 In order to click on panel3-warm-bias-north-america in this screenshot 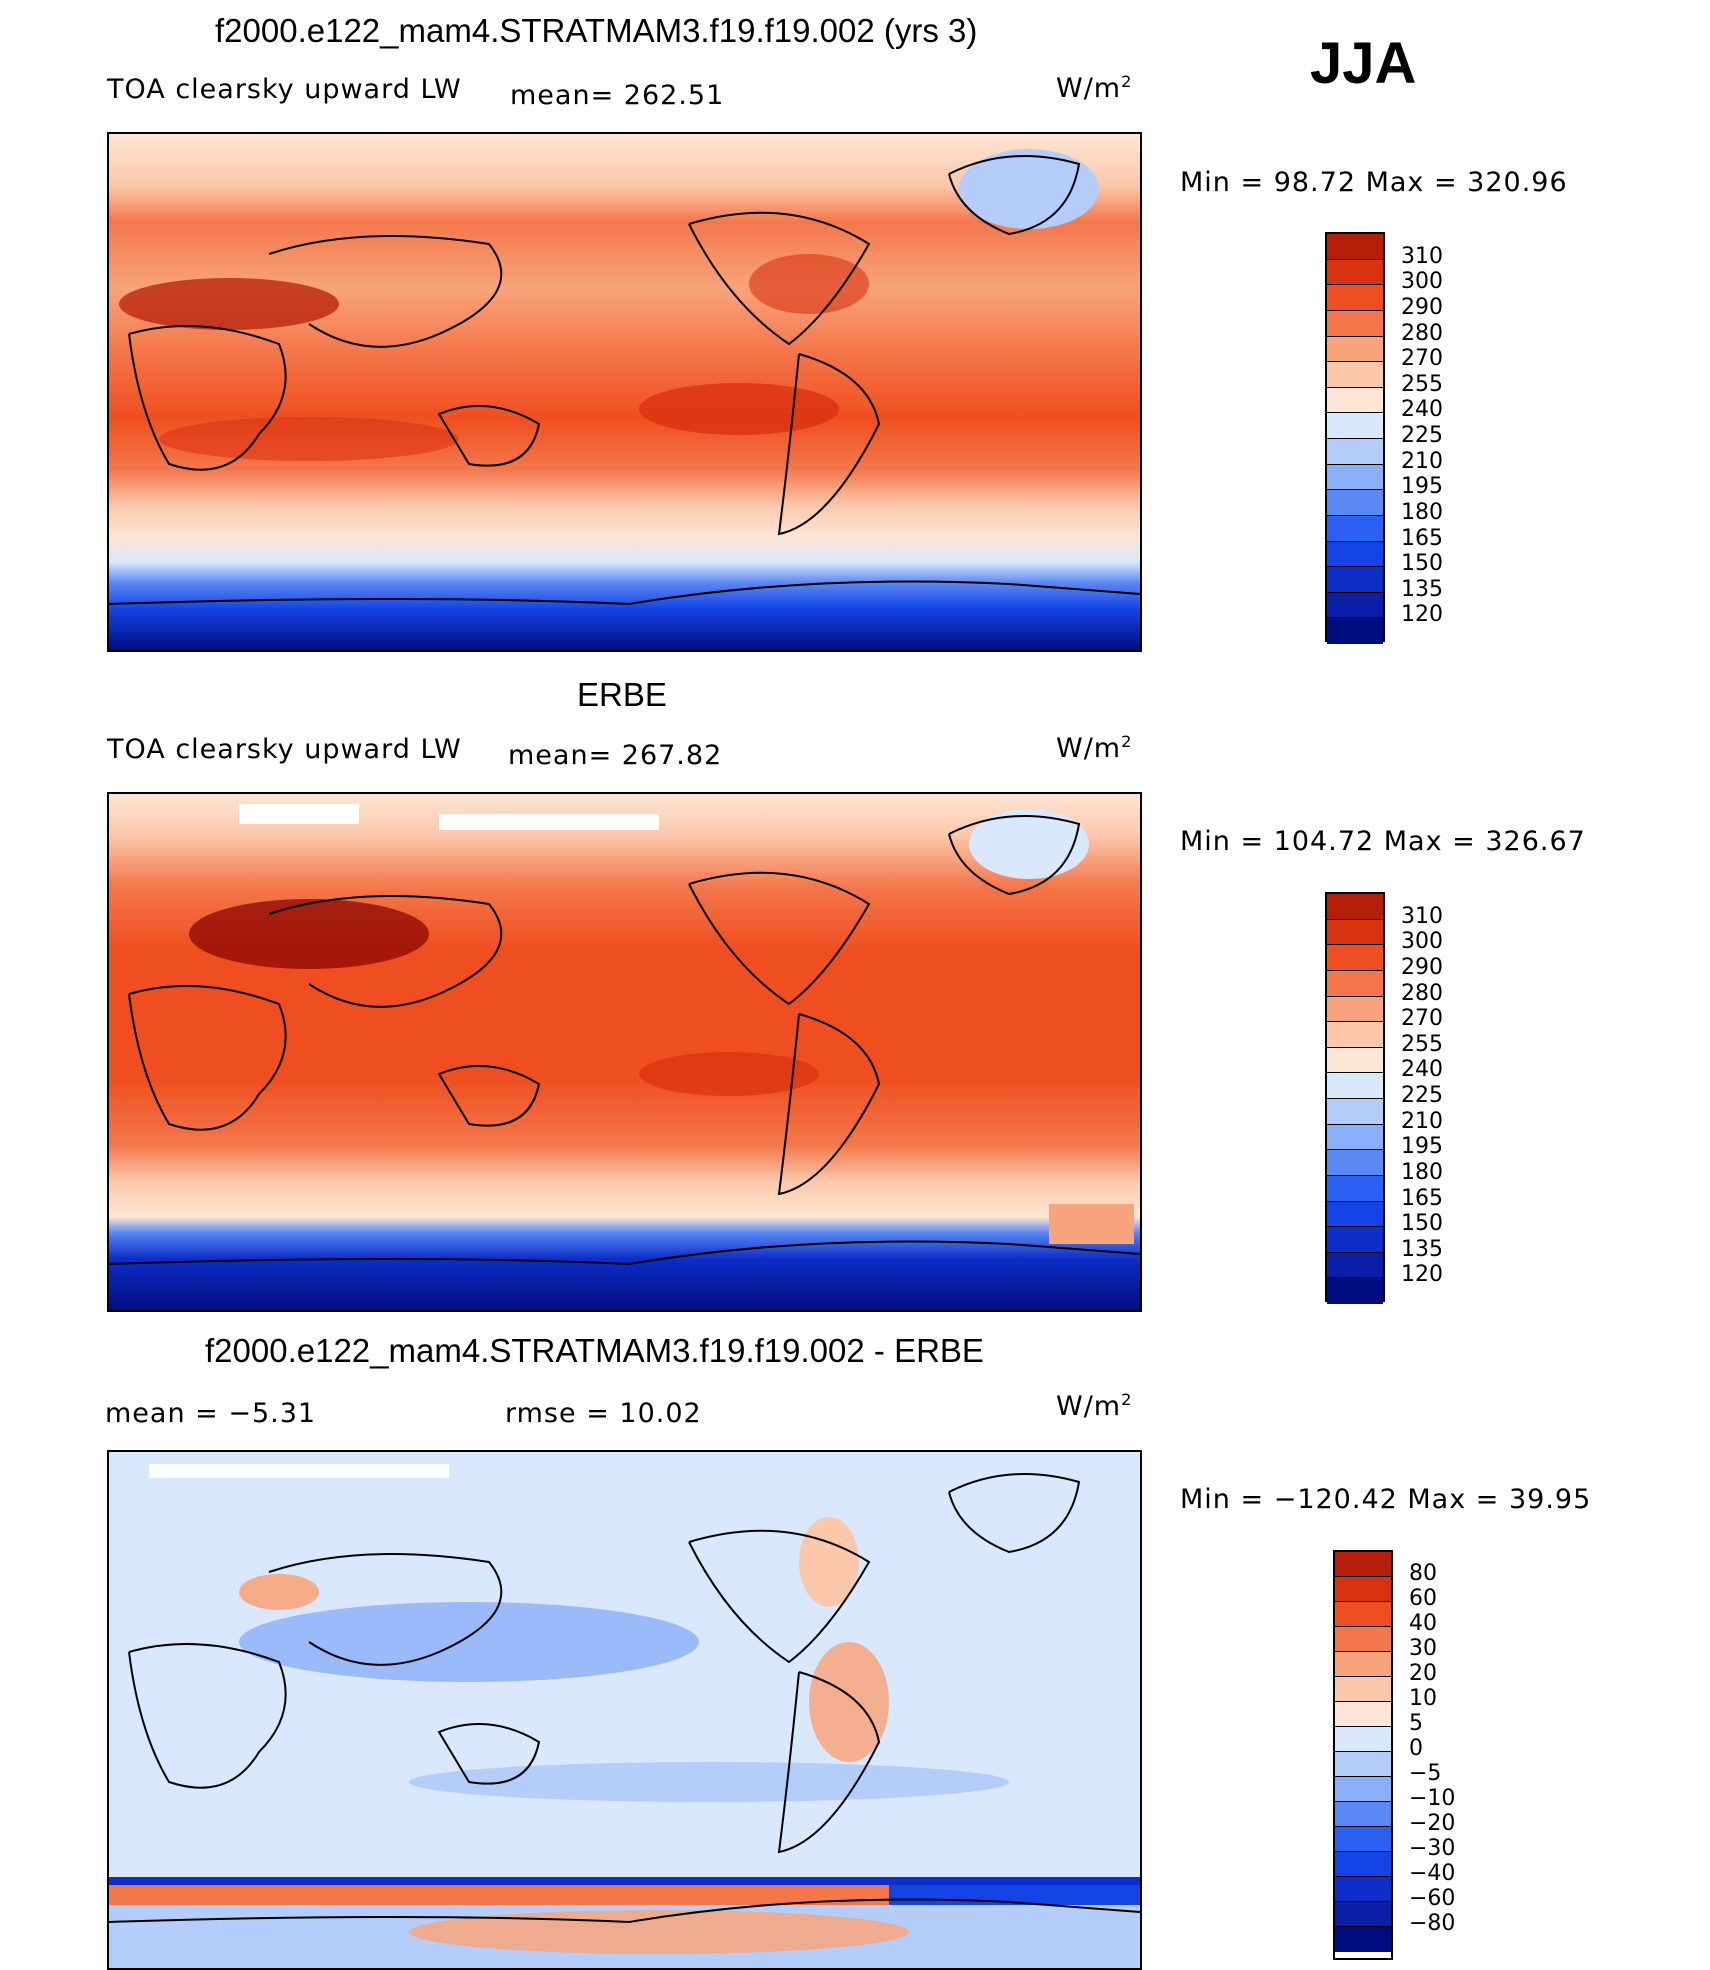, I will do `click(829, 1562)`.